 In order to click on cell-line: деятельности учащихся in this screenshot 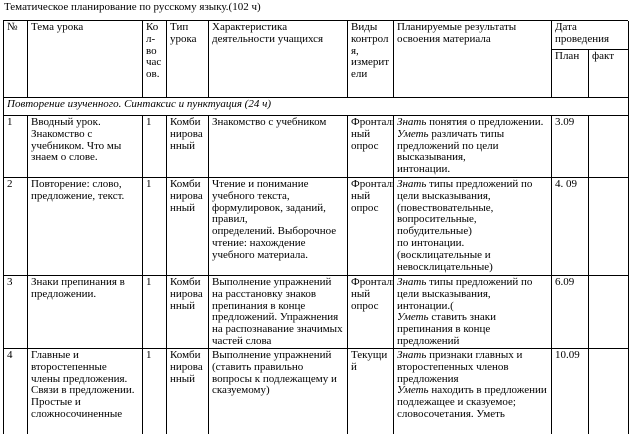, I will do `click(268, 38)`.